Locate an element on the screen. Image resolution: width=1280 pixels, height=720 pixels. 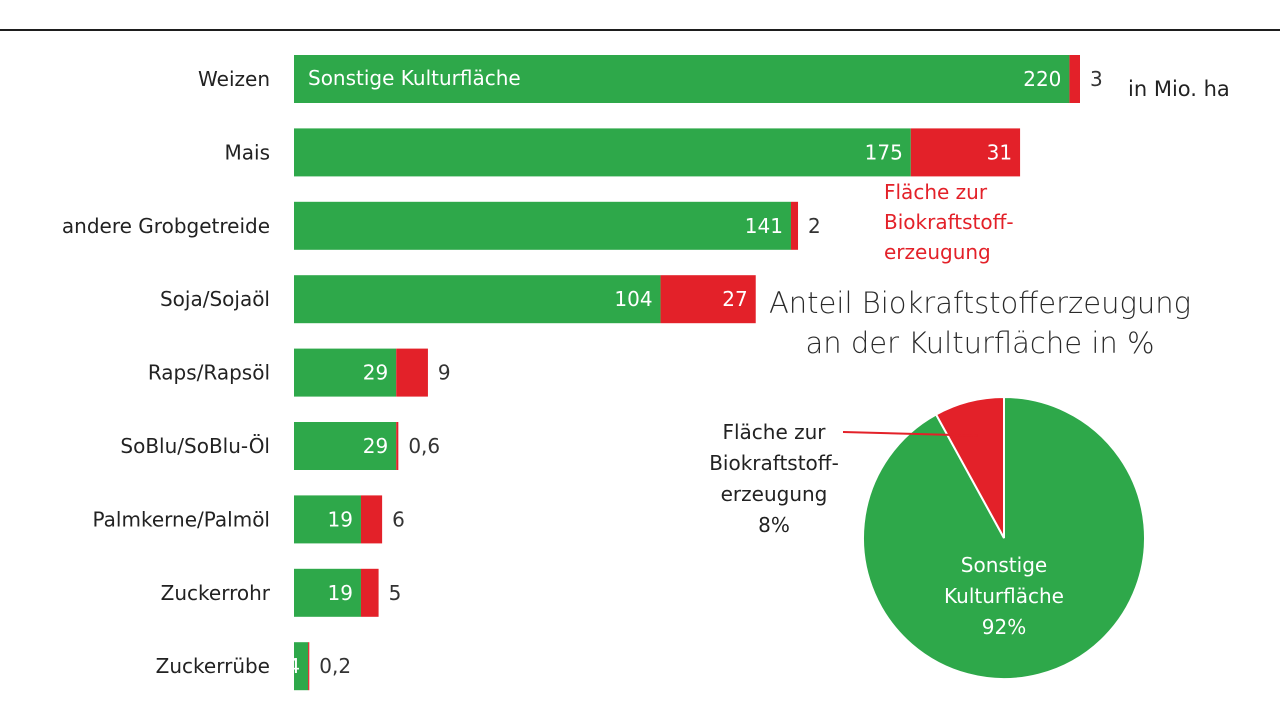
pie-other-label: Sonstige Kulturfläche 92% is located at coordinates (1004, 596).